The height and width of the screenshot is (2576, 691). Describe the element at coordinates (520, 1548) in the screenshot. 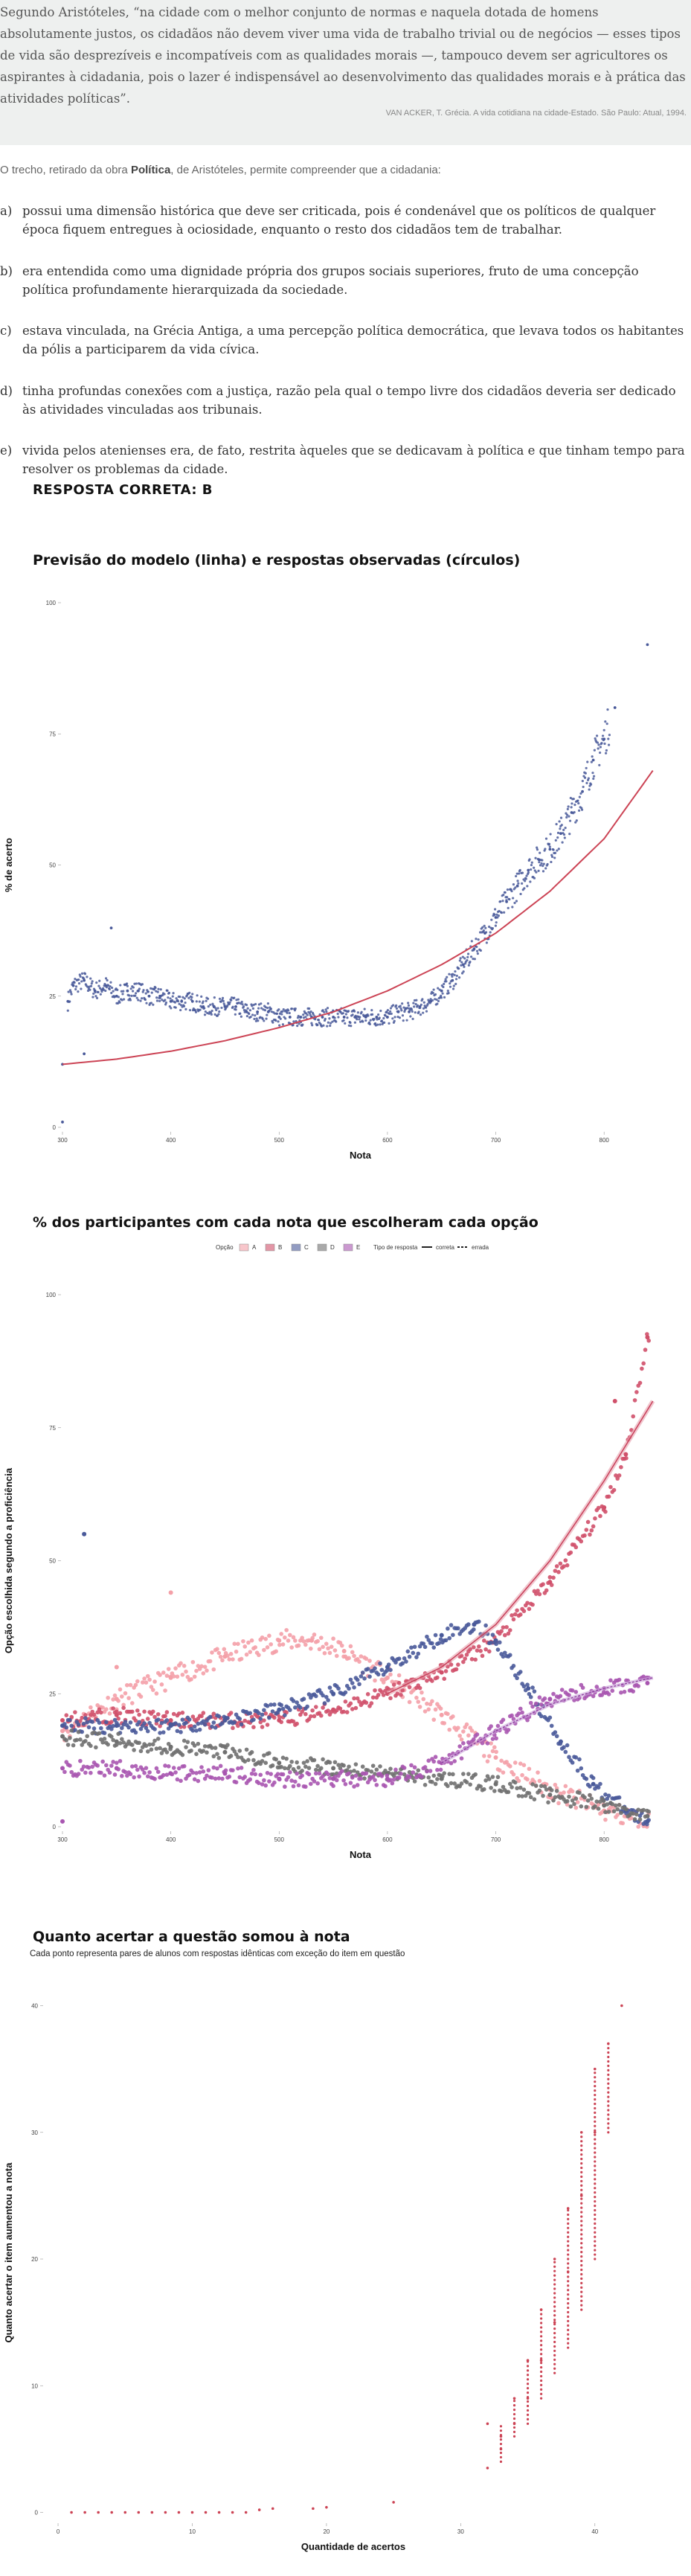

I see `chart2-ribbon-B` at that location.